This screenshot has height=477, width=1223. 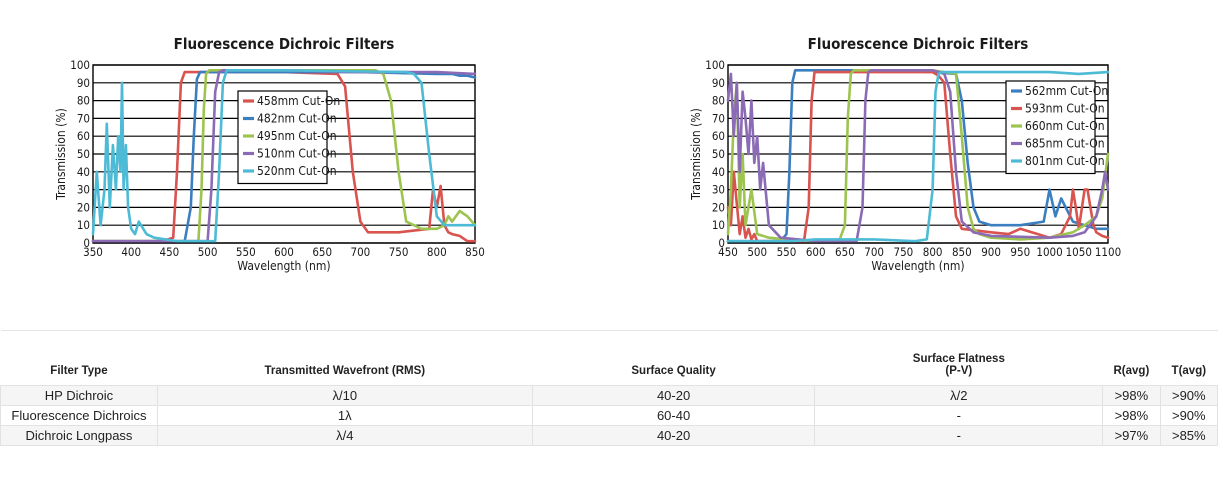 I want to click on x-tick-label: 1000, so click(x=1049, y=252).